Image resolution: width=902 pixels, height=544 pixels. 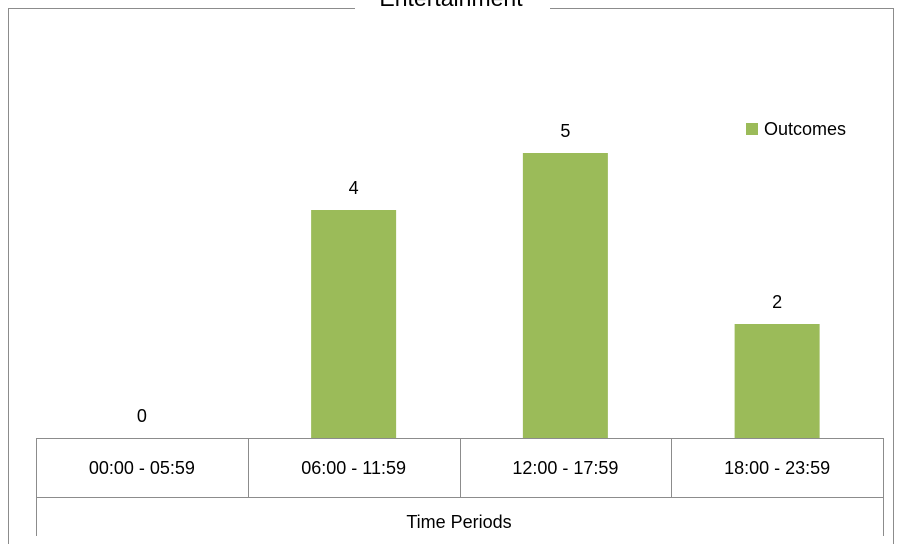 I want to click on x-axis-title: Time Periods, so click(x=458, y=522).